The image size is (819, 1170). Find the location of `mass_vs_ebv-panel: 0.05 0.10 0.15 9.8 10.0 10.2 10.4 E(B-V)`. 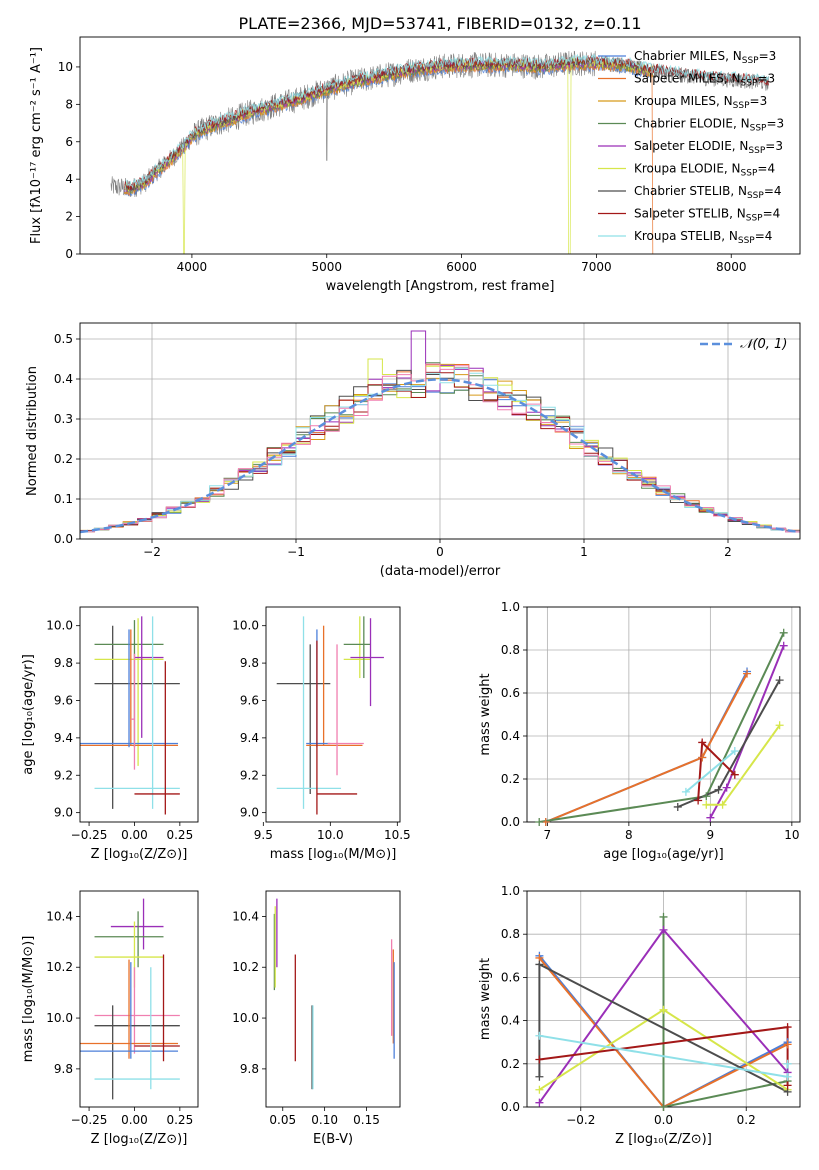

mass_vs_ebv-panel: 0.05 0.10 0.15 9.8 10.0 10.2 10.4 E(B-V) is located at coordinates (316, 1018).